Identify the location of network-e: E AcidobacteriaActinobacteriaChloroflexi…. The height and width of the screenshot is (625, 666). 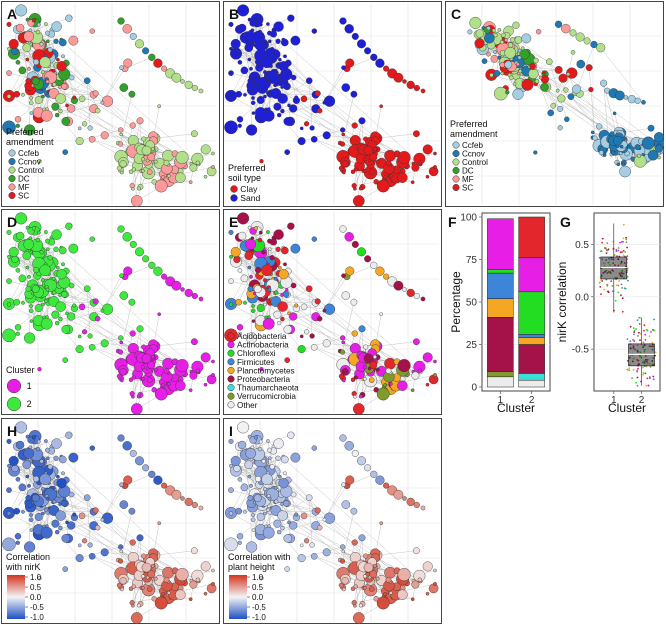
(332, 312).